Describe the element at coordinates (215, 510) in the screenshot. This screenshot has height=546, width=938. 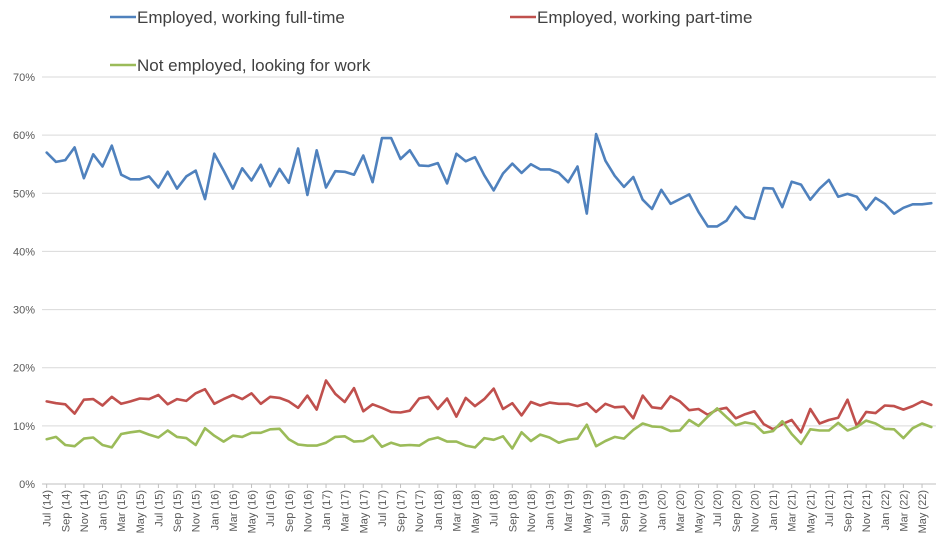
I see `x-tick-label: Jan (16)` at that location.